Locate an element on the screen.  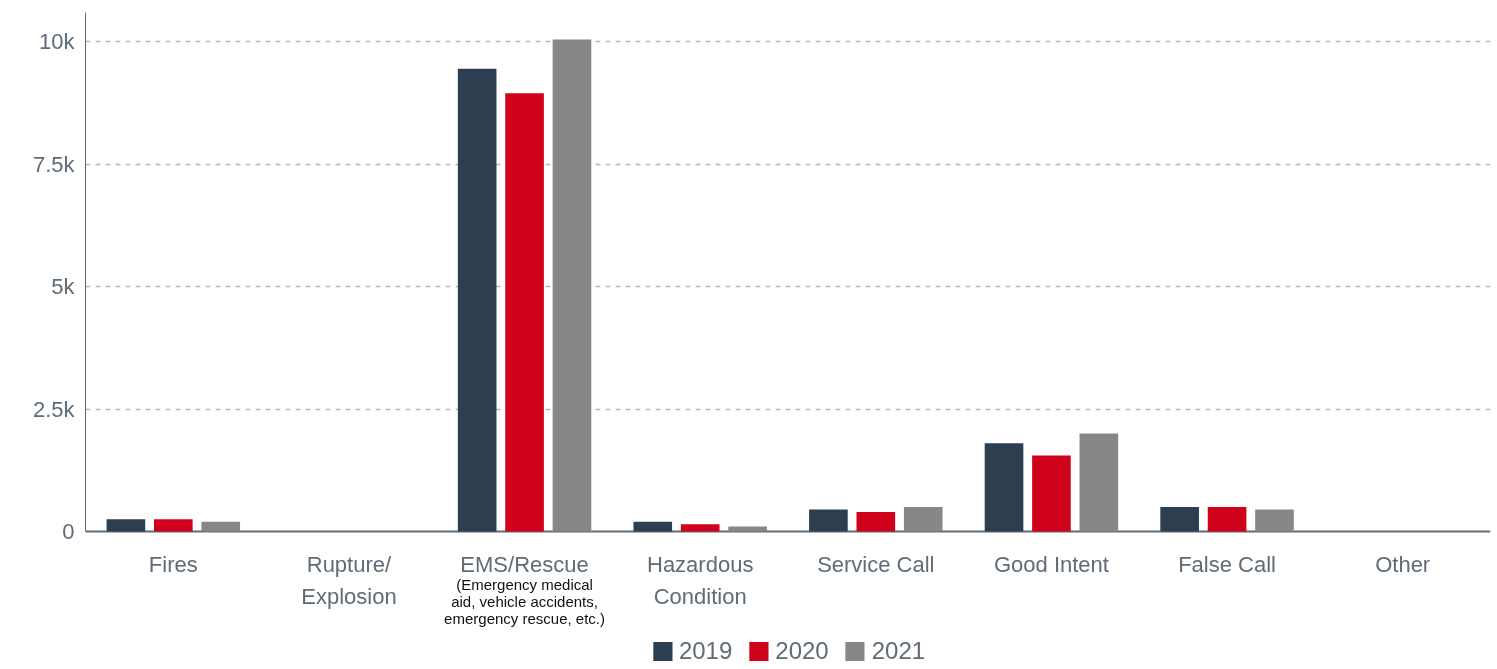
x-tick-label: Service Call is located at coordinates (876, 564).